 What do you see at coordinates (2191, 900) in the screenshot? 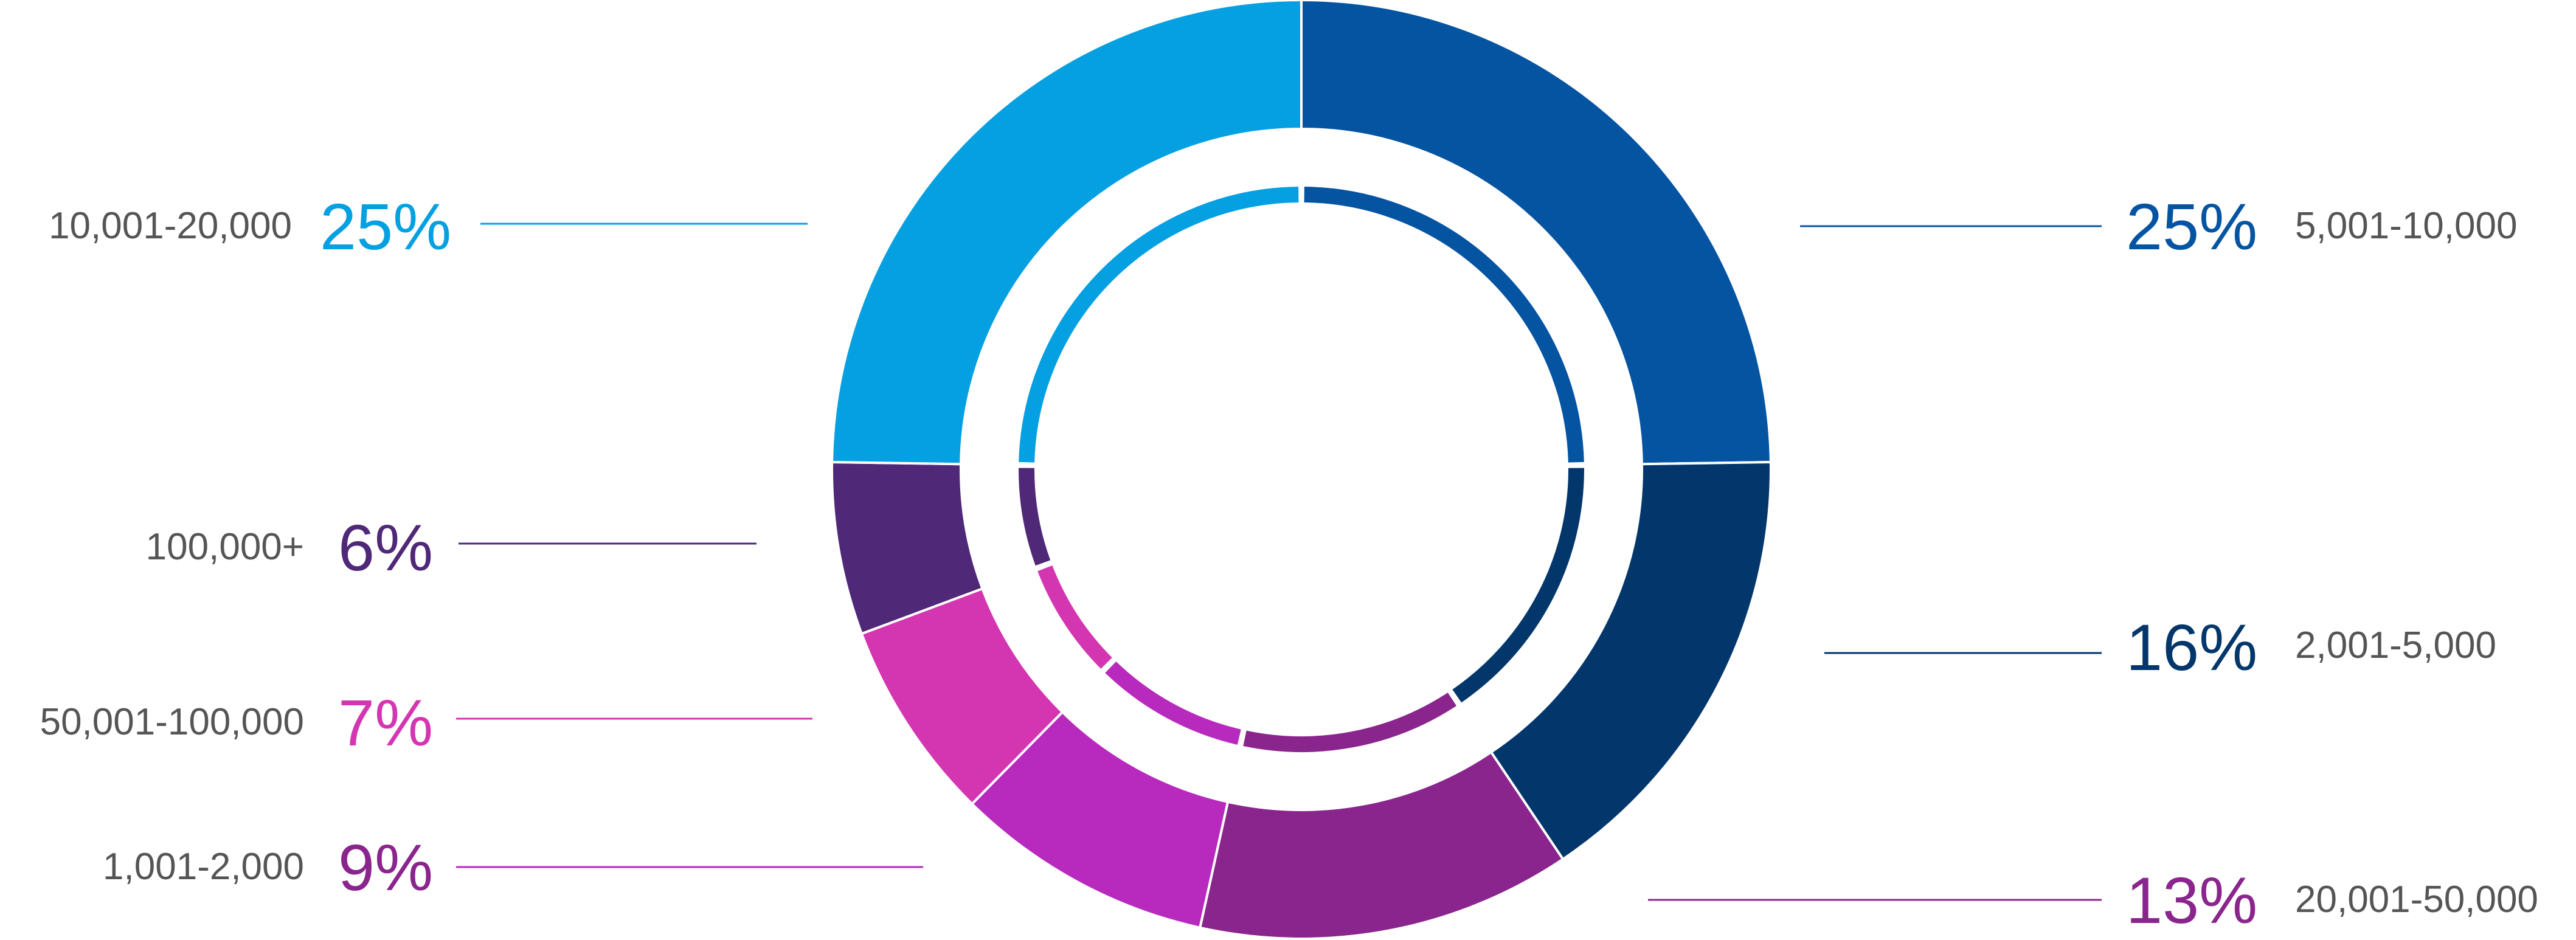
I see `percent-label: 13%` at bounding box center [2191, 900].